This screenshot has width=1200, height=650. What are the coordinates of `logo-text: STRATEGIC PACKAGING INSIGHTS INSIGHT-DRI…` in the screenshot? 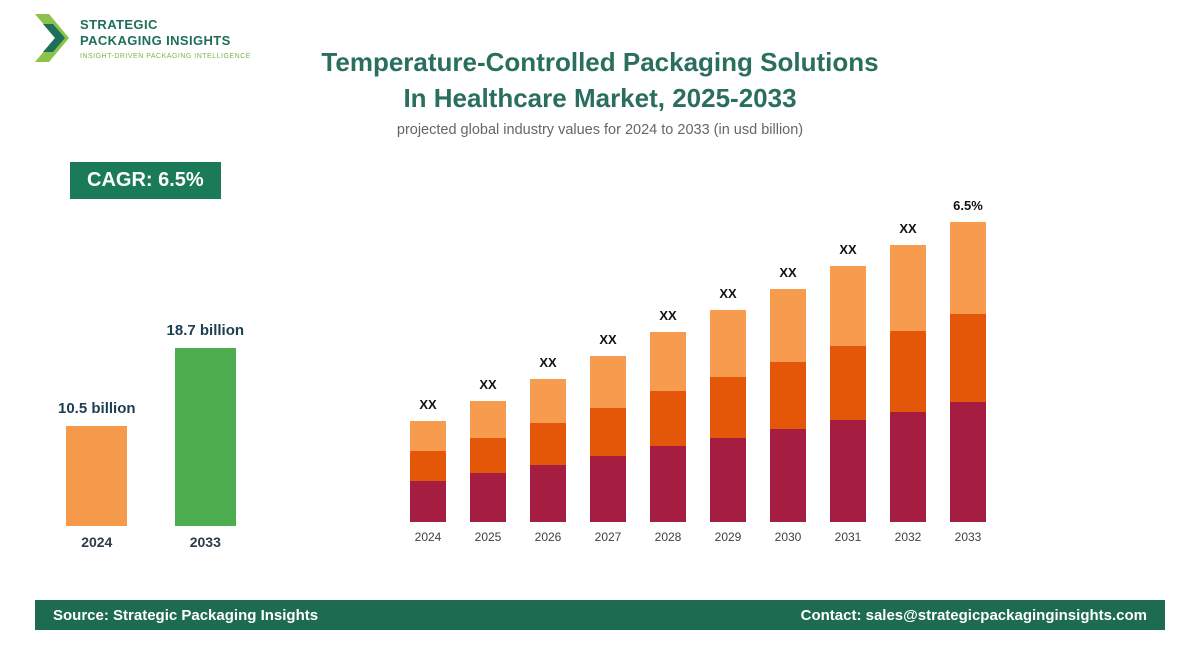 It's located at (165, 37).